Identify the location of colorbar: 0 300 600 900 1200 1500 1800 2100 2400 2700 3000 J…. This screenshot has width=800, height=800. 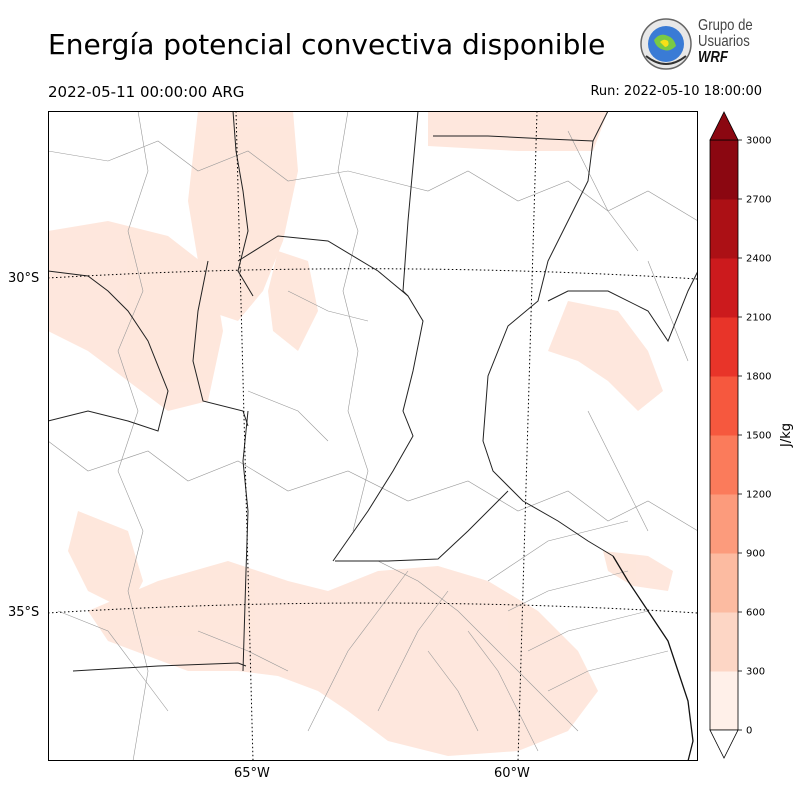
(751, 435).